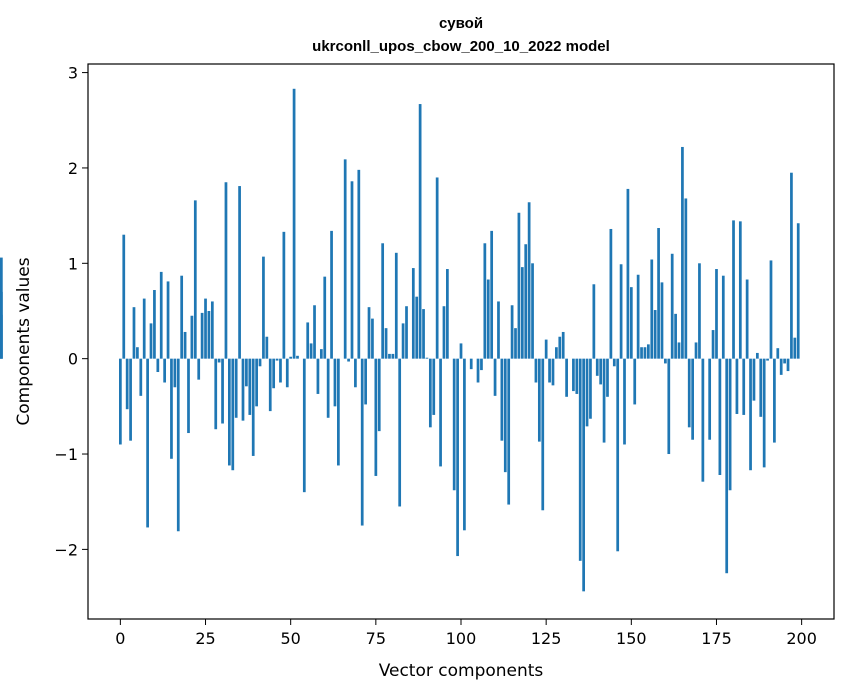  I want to click on y-tick-label: −2, so click(66, 549).